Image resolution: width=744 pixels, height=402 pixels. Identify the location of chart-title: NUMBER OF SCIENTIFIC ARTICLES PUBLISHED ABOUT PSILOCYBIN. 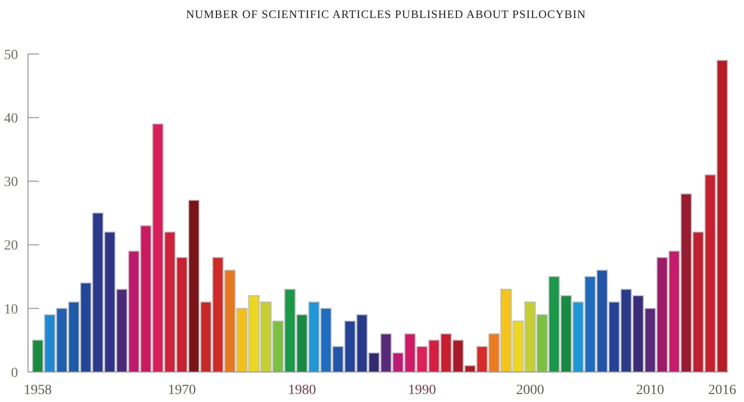
(386, 15).